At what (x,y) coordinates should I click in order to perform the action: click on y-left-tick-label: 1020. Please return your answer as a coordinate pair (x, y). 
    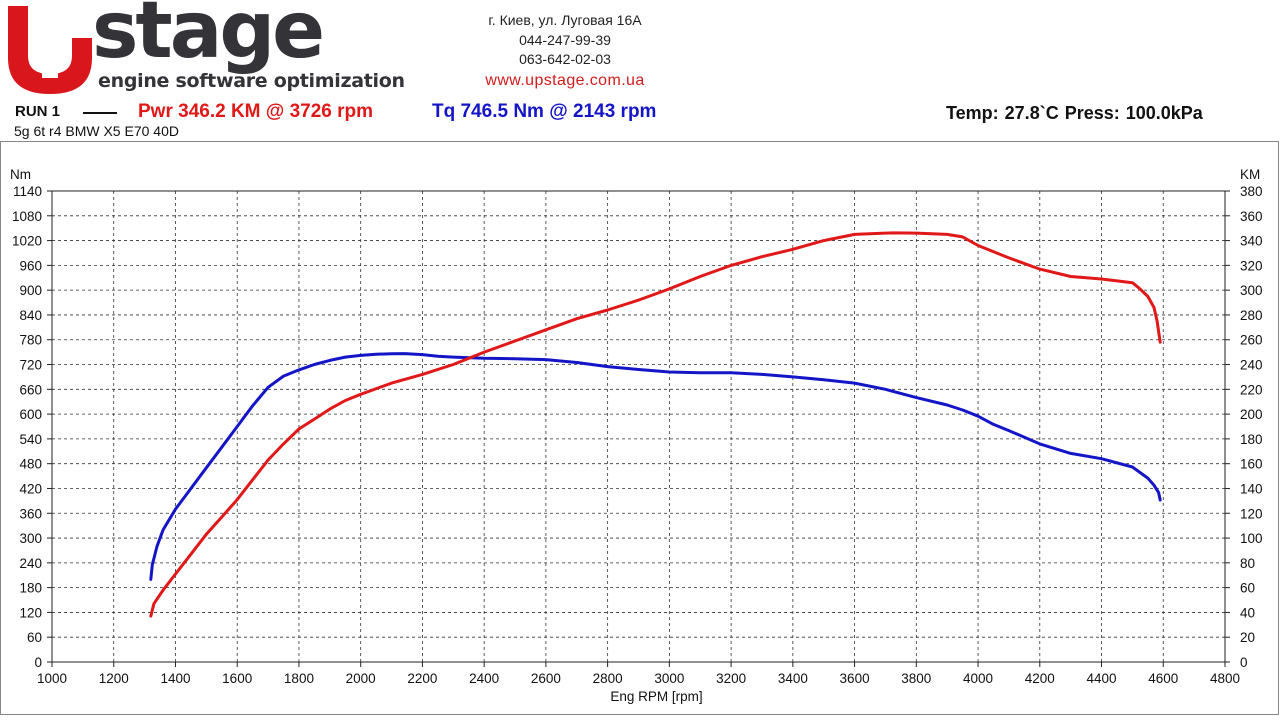
    Looking at the image, I should click on (27, 241).